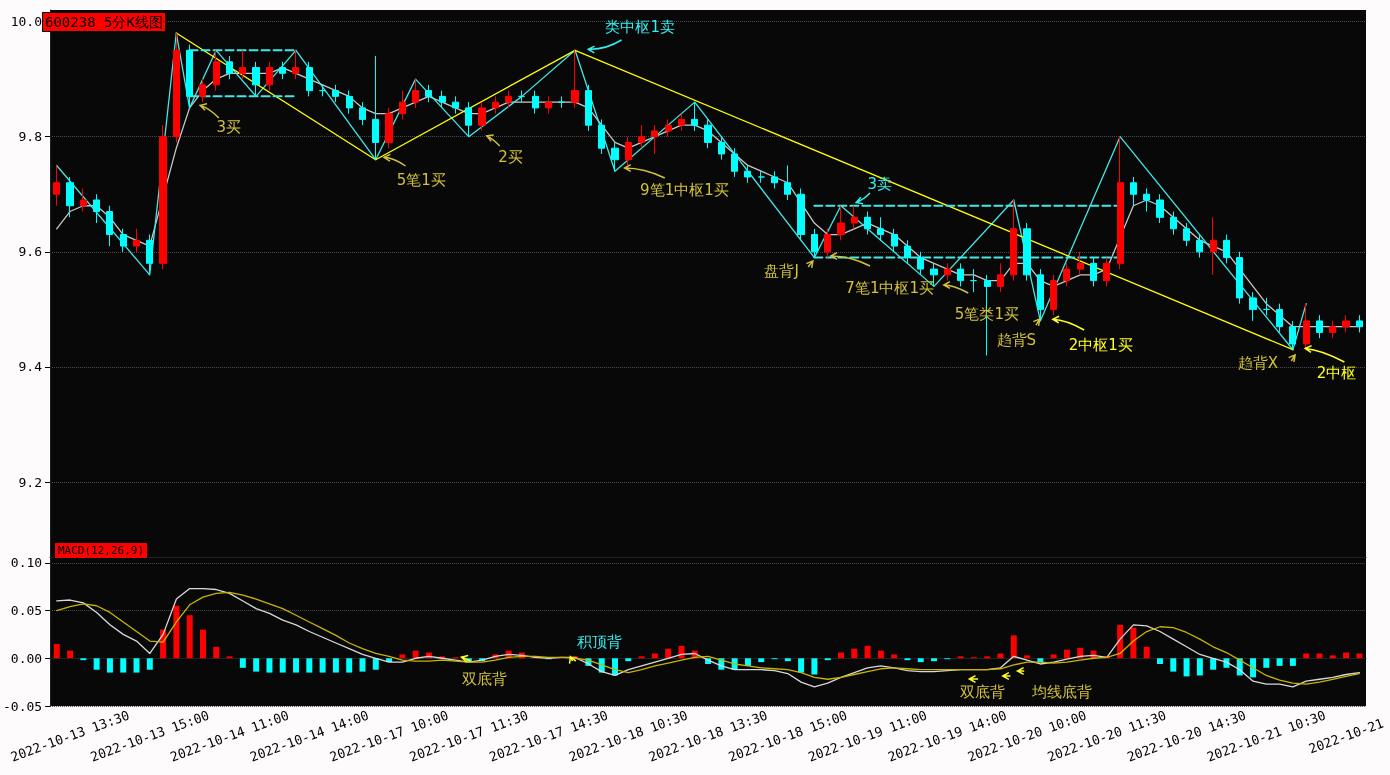  Describe the element at coordinates (600, 642) in the screenshot. I see `annotation: 积顶背` at that location.